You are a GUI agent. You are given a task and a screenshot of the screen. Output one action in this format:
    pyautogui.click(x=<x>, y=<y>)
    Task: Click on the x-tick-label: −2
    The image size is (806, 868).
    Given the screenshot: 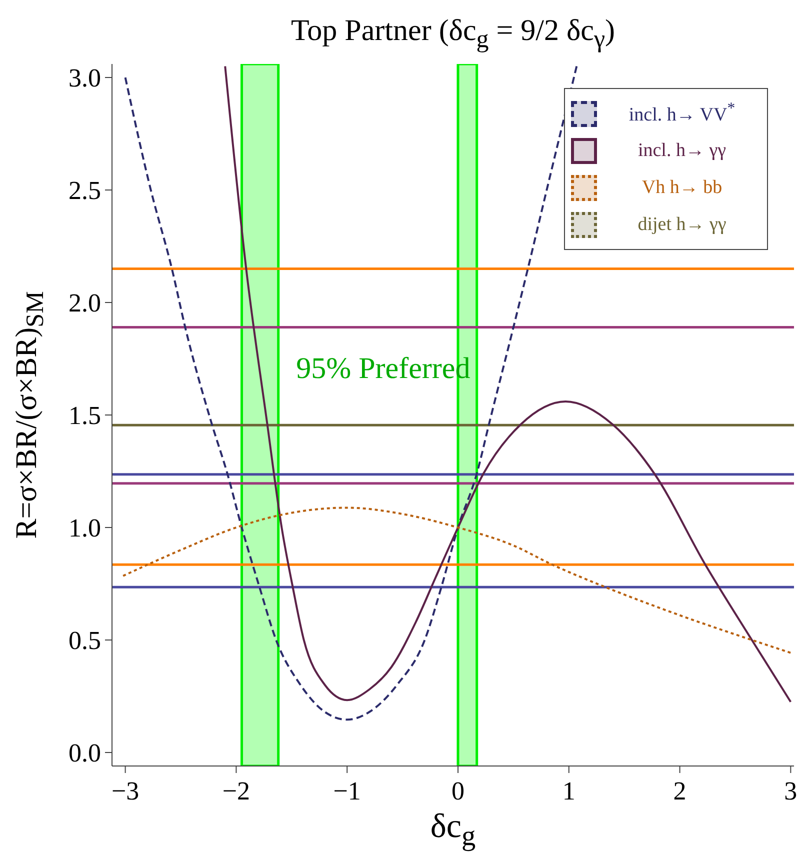 What is the action you would take?
    pyautogui.click(x=236, y=791)
    